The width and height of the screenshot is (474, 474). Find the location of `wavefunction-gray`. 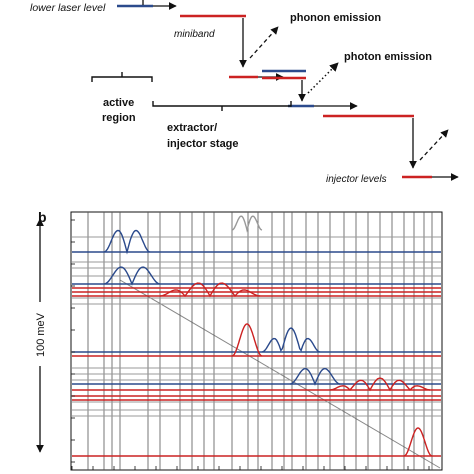

wavefunction-gray is located at coordinates (247, 224).